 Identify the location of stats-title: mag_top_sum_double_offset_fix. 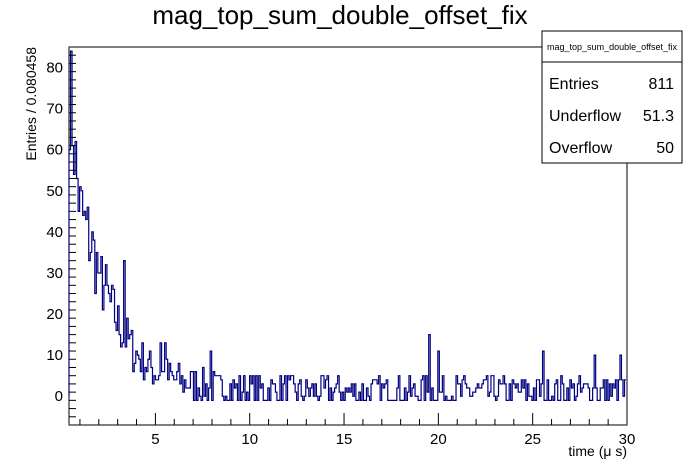
(612, 47).